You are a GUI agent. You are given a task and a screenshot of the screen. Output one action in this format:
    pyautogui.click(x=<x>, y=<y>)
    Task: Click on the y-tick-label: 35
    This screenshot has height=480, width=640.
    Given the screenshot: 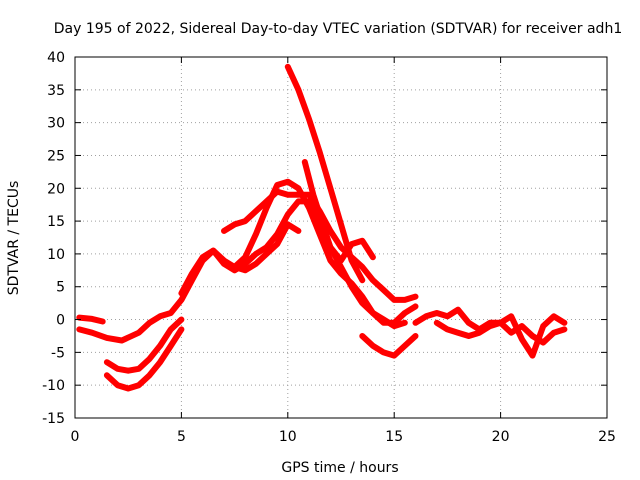 What is the action you would take?
    pyautogui.click(x=56, y=91)
    